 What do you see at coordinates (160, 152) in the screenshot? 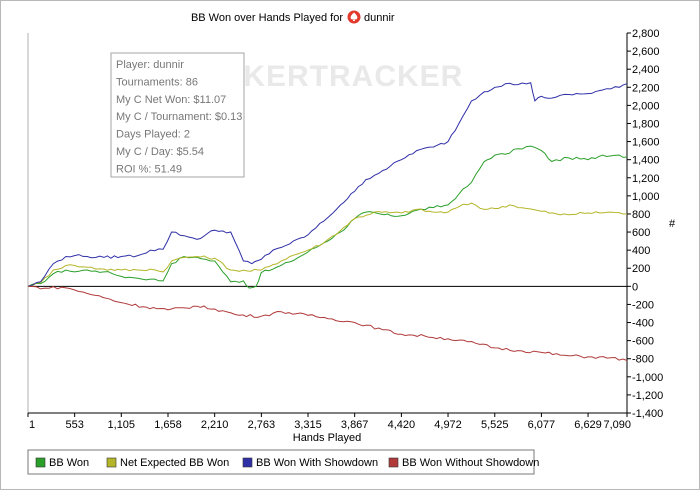
I see `stat-line: My C / Day: $5.54` at bounding box center [160, 152].